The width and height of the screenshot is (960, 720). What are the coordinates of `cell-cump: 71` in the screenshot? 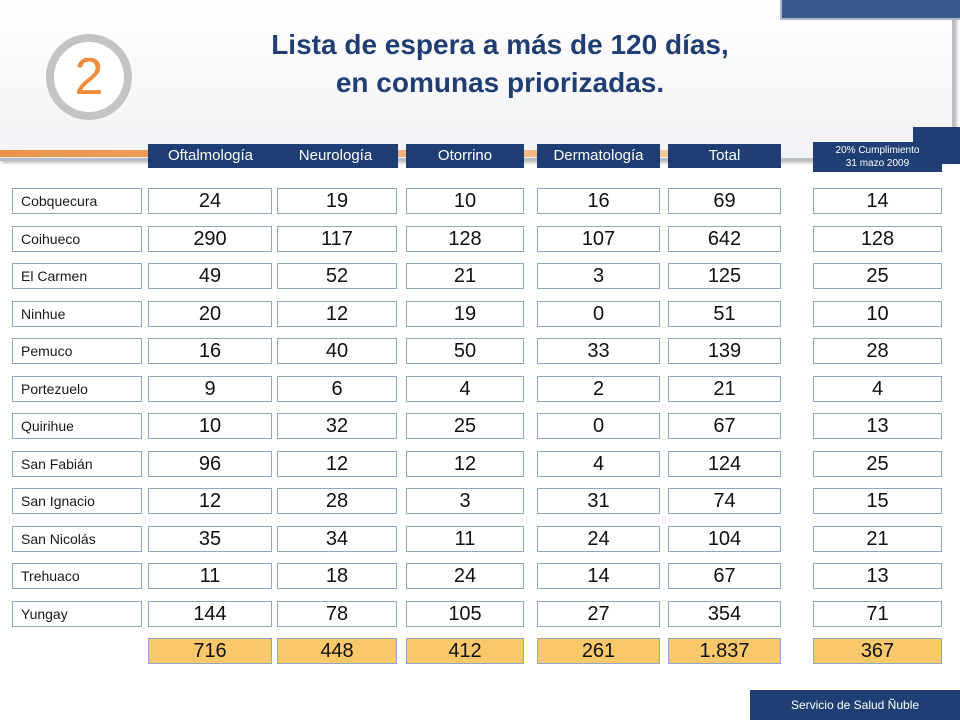 It's located at (877, 614).